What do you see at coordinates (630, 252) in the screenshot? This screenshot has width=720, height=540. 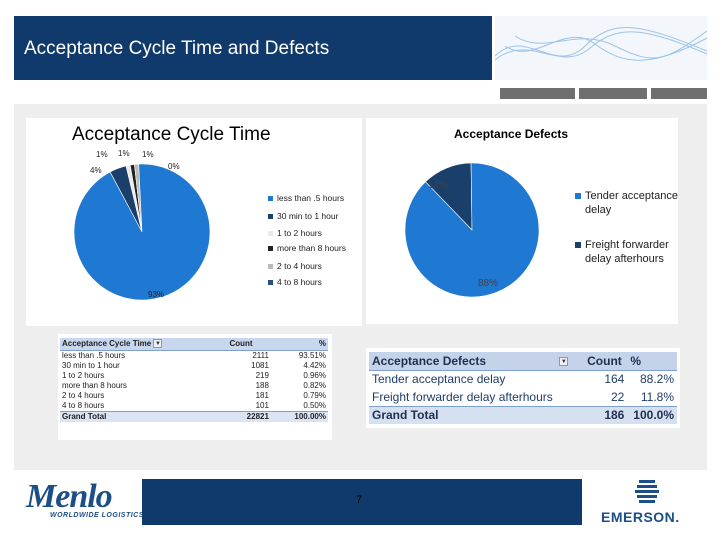 I see `legend-item: Freight forwarder delay afterhours` at bounding box center [630, 252].